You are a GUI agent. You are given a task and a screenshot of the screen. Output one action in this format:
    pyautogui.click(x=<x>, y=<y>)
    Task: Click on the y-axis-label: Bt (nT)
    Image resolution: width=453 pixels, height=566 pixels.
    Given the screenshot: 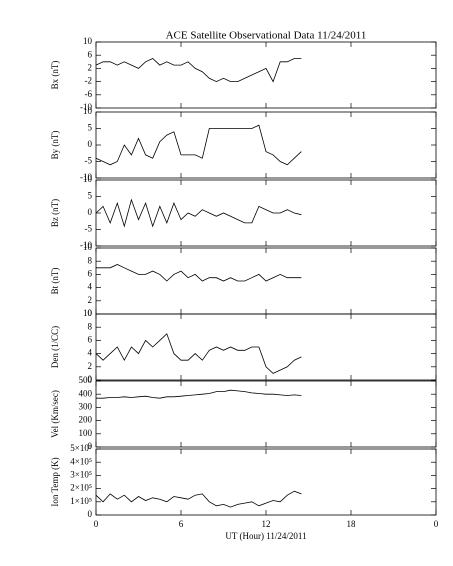 What is the action you would take?
    pyautogui.click(x=55, y=281)
    